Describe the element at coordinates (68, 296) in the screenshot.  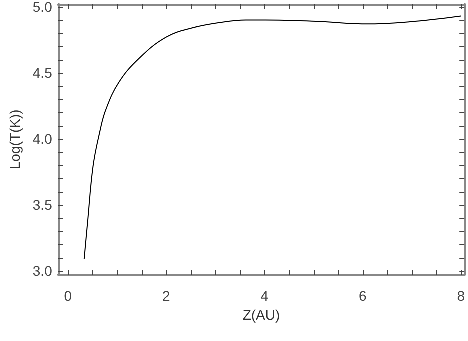
I see `x-tick-label: 0` at that location.